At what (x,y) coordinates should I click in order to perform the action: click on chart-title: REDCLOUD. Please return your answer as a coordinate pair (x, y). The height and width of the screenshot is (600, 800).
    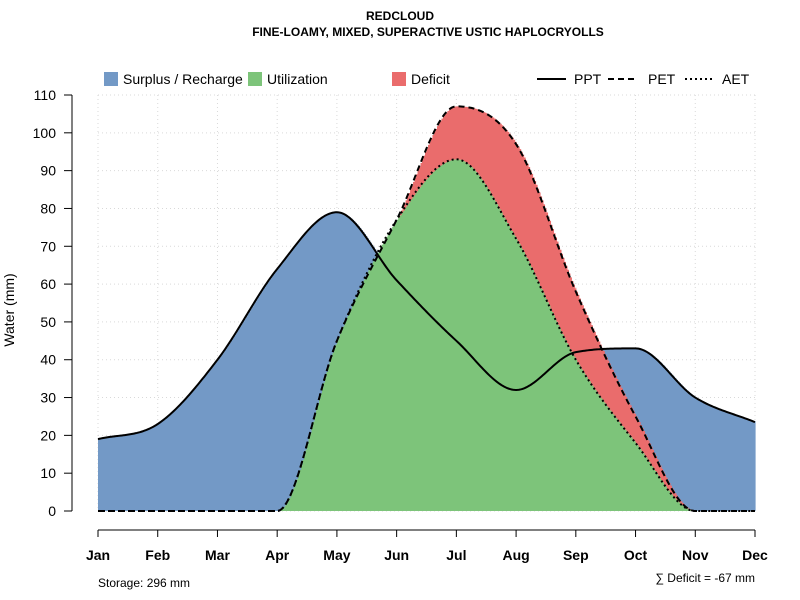
    Looking at the image, I should click on (400, 16).